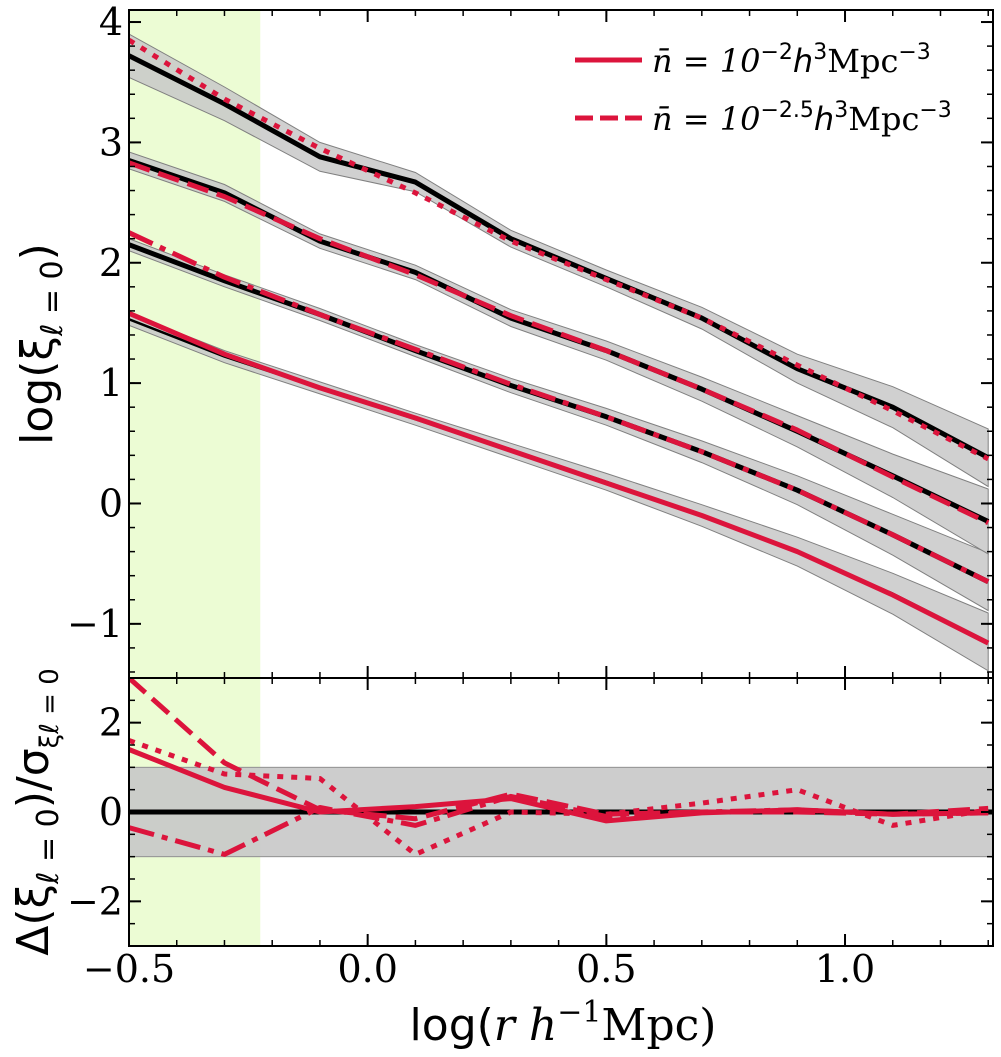  I want to click on bottom-y-axis-label: Δ(ξℓ = 0)/σξℓ = 0, so click(37, 812).